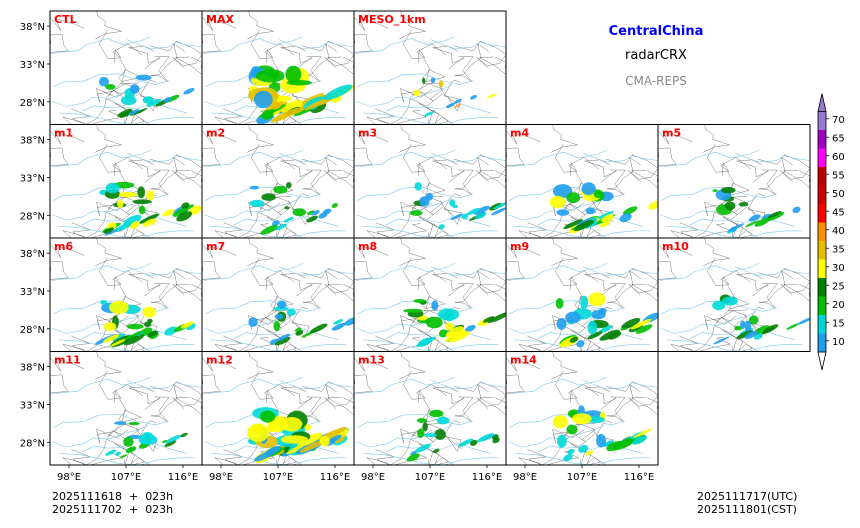  What do you see at coordinates (734, 181) in the screenshot?
I see `panel-background` at bounding box center [734, 181].